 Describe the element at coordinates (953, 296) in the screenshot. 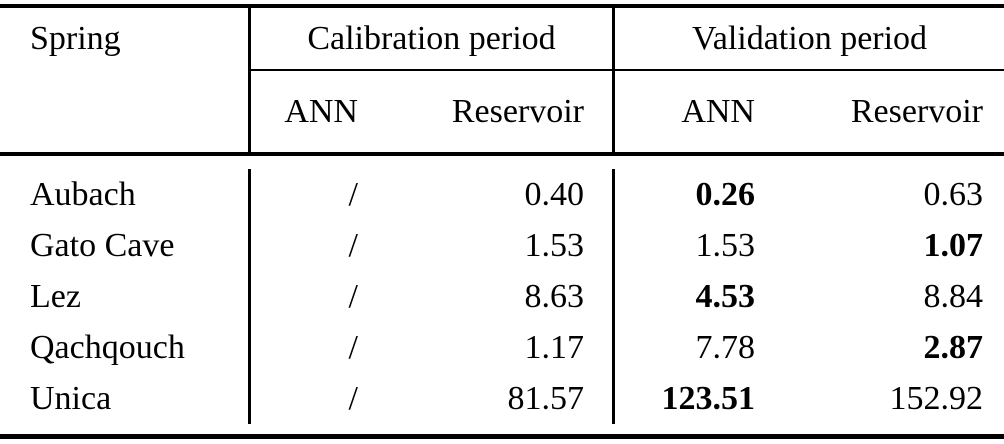

I see `validation-reservoir-cell: 8.84` at that location.